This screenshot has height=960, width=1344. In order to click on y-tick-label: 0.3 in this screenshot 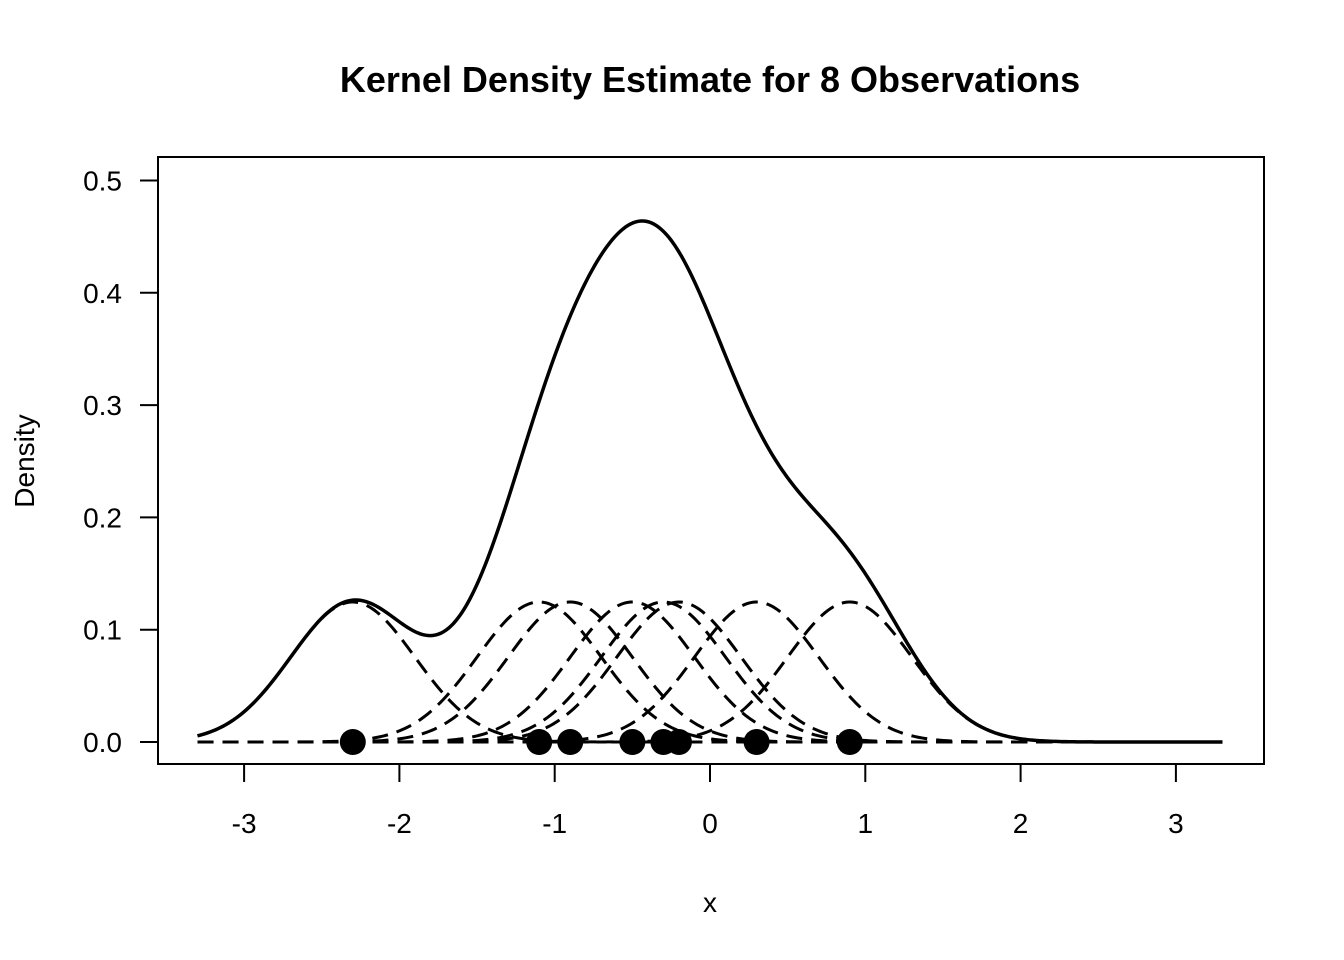, I will do `click(102, 405)`.